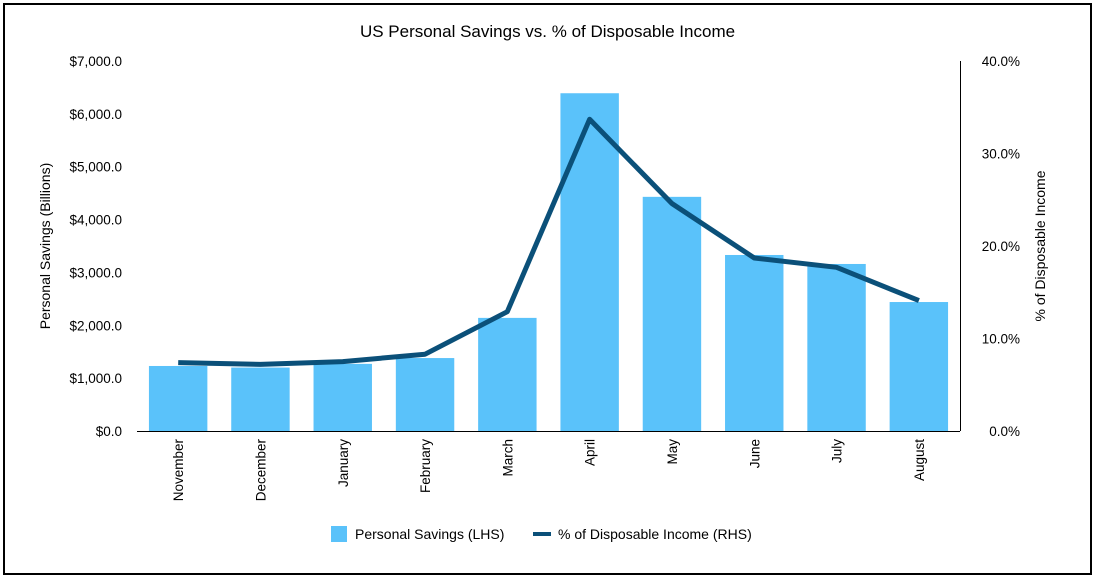 This screenshot has width=1095, height=578. Describe the element at coordinates (109, 431) in the screenshot. I see `left-y-tick-label: $0.0` at that location.